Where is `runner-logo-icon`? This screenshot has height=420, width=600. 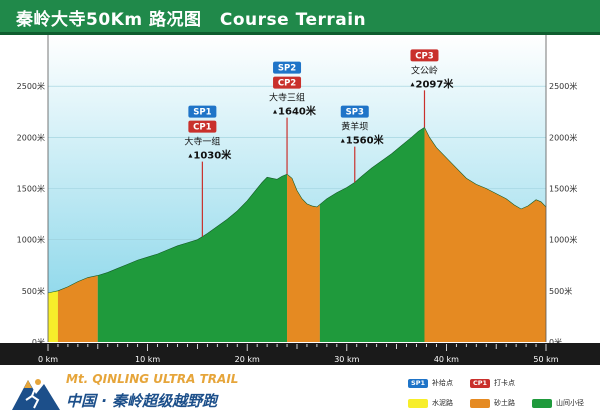 runner-logo-icon is located at coordinates (36, 394).